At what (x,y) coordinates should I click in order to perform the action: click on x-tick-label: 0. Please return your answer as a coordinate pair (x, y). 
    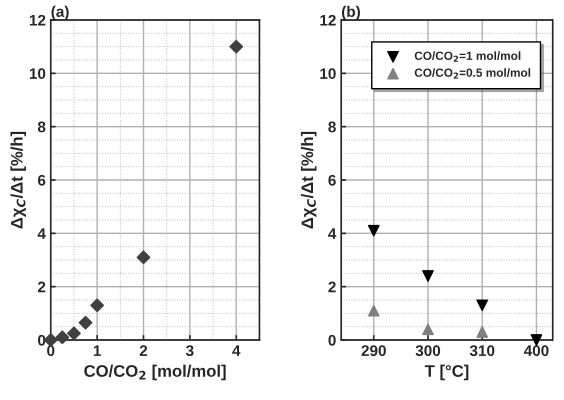
    Looking at the image, I should click on (50, 350).